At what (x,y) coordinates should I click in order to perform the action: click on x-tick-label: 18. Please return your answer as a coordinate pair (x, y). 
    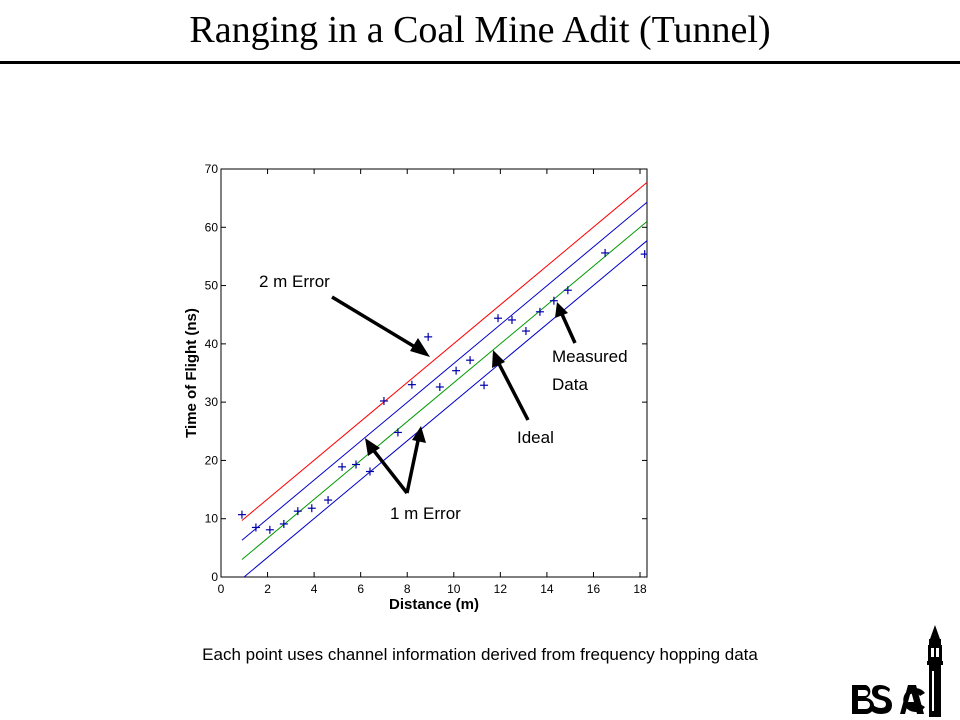
    Looking at the image, I should click on (640, 589).